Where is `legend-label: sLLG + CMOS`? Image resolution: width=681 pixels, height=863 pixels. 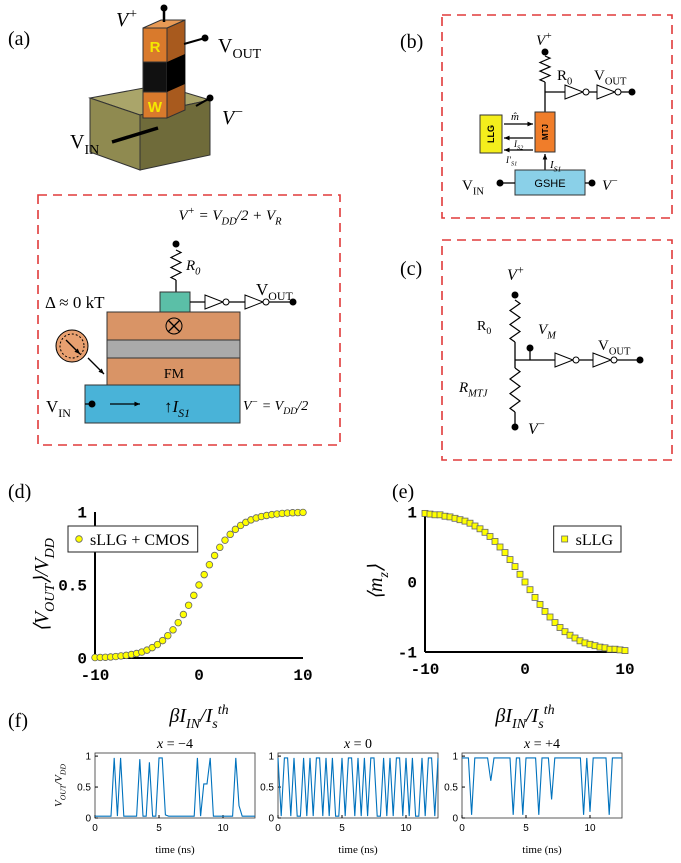 legend-label: sLLG + CMOS is located at coordinates (140, 540).